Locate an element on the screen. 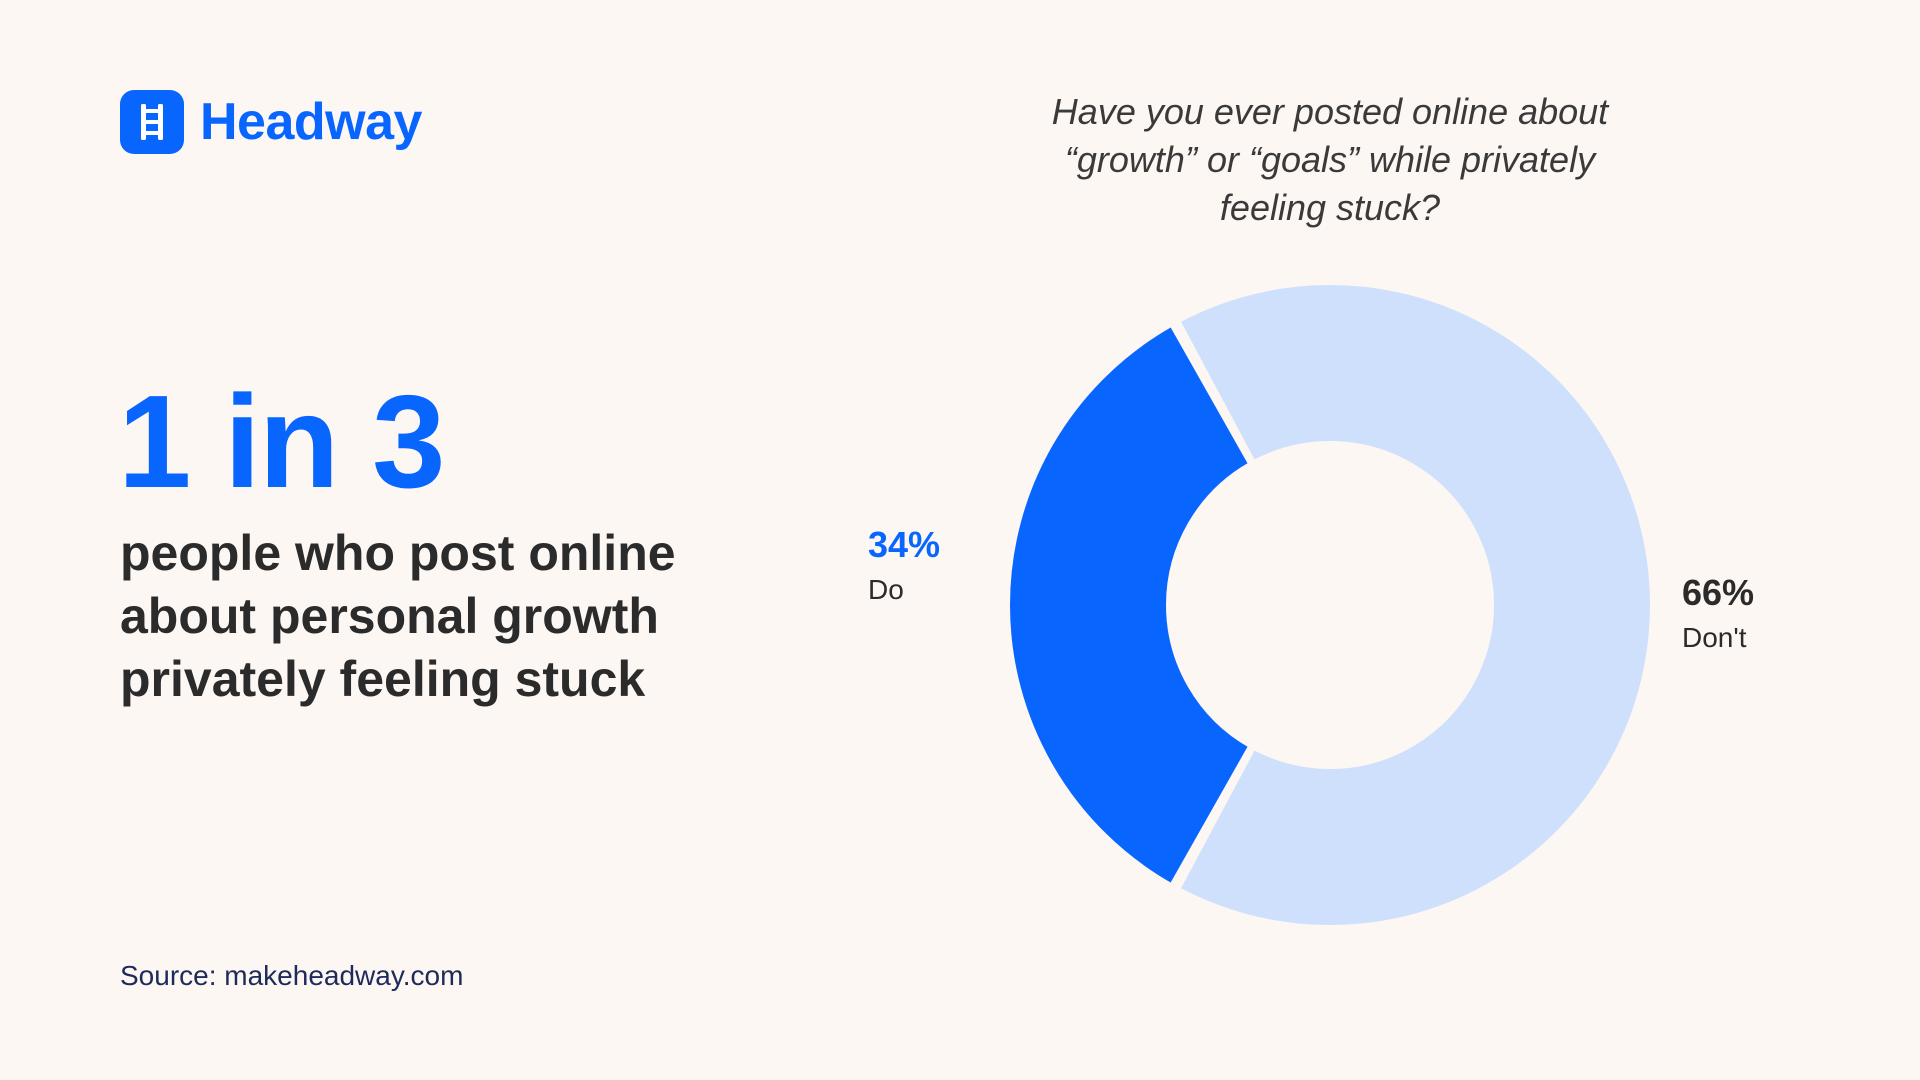 The image size is (1920, 1080). donut-slice-do is located at coordinates (1129, 605).